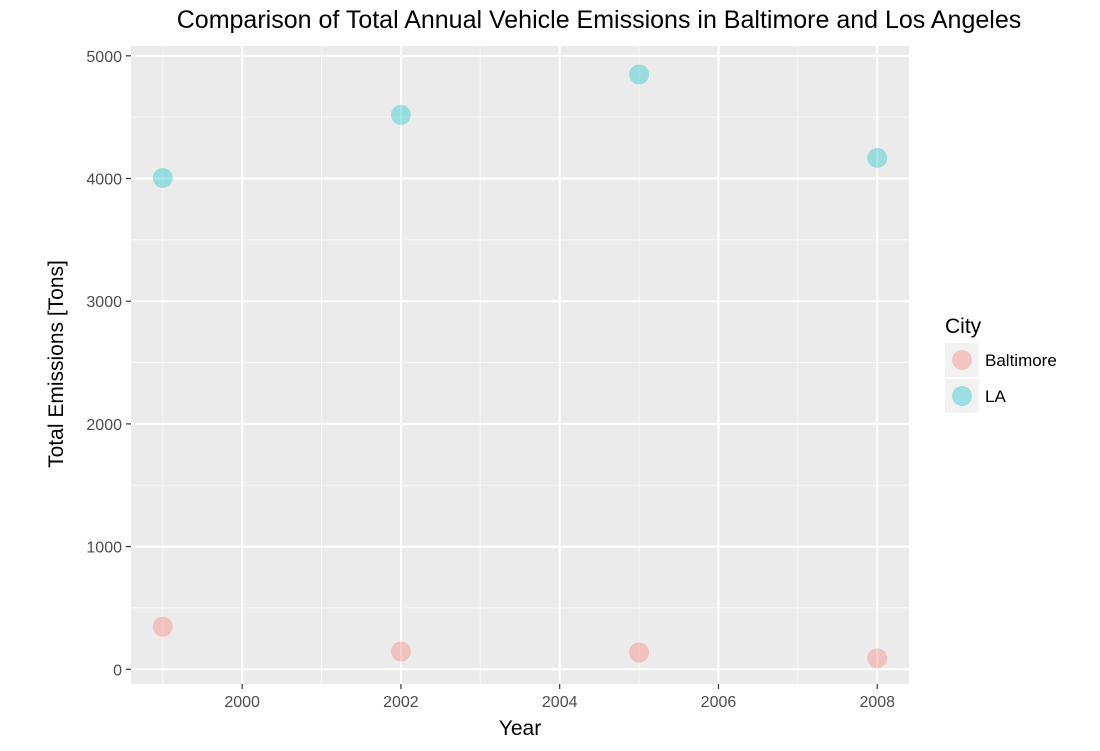 The height and width of the screenshot is (751, 1100). What do you see at coordinates (401, 702) in the screenshot?
I see `x-tick-label: 2002` at bounding box center [401, 702].